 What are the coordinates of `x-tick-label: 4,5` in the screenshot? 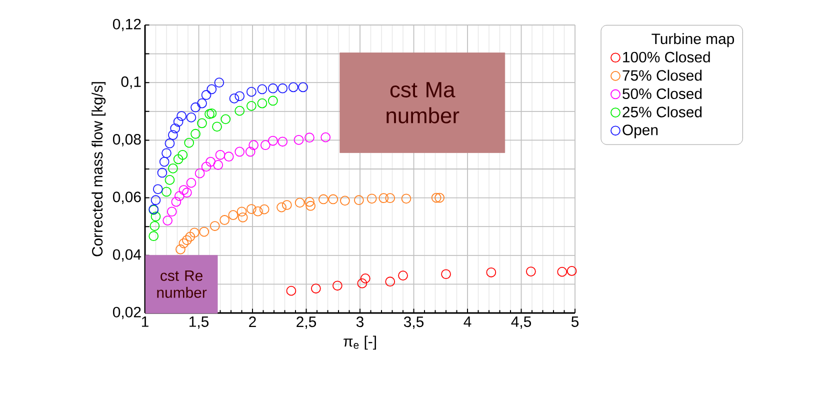 It's located at (521, 322).